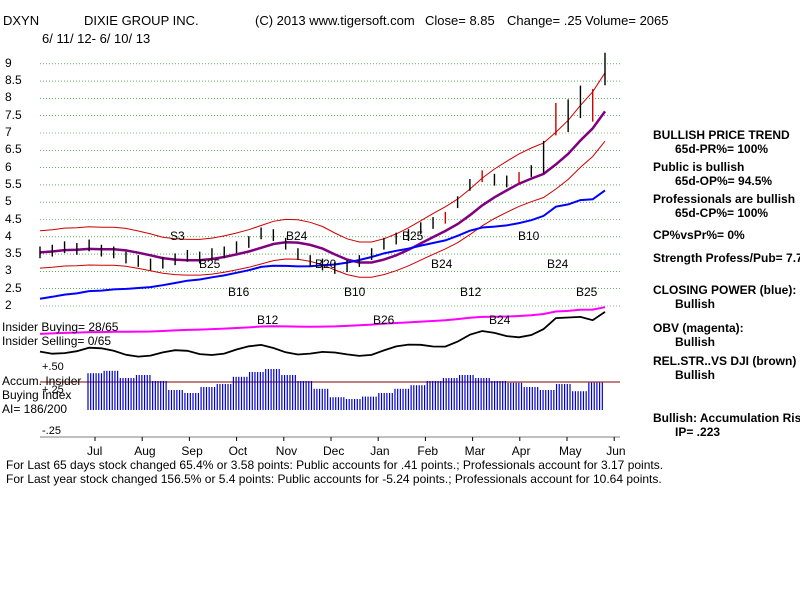  I want to click on acc-tick-plus-50: +.50, so click(53, 367).